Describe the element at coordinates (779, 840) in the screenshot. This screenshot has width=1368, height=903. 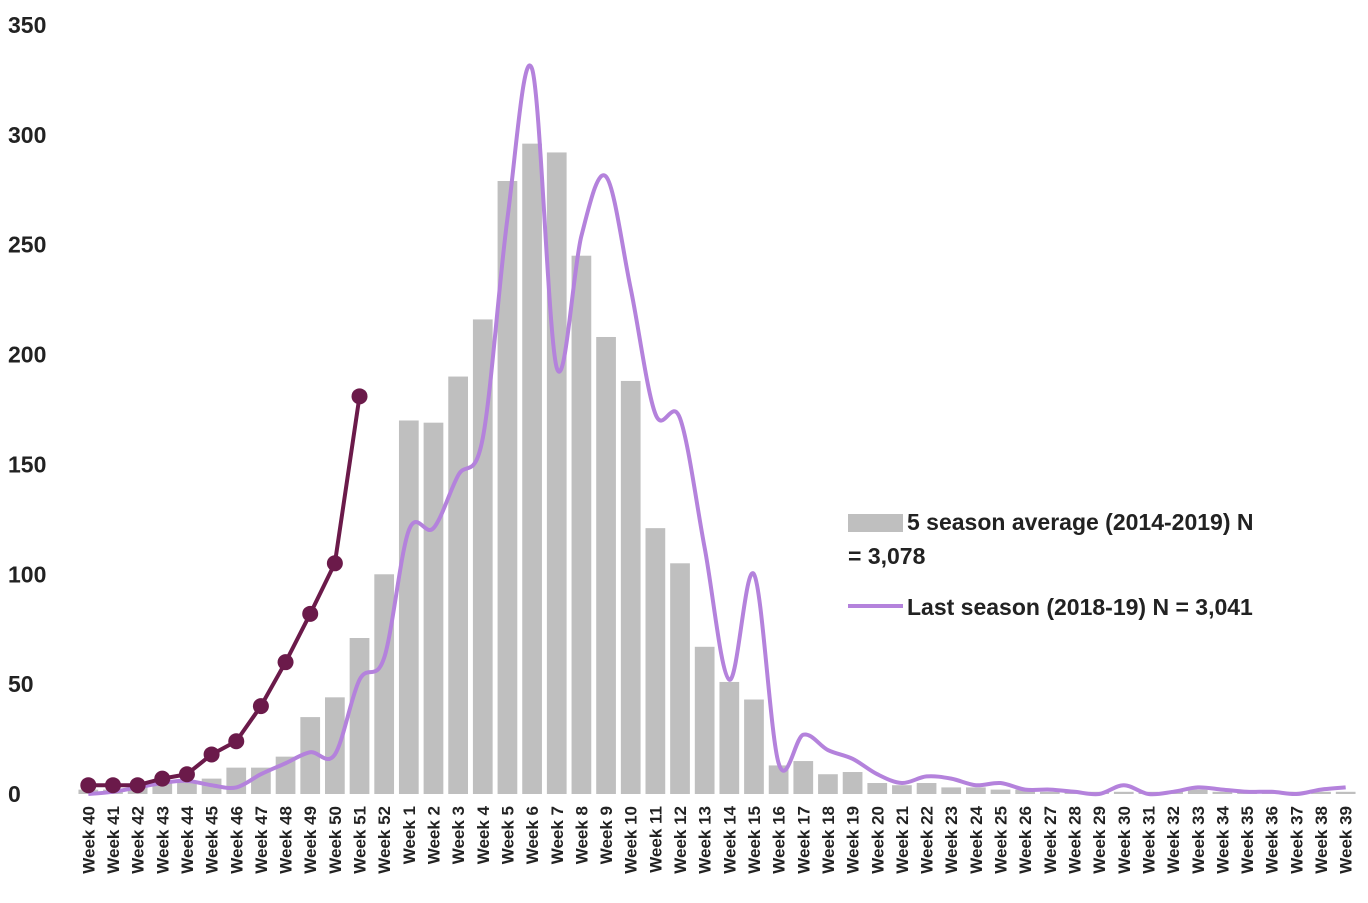
I see `x-tick-label: Week 16` at that location.